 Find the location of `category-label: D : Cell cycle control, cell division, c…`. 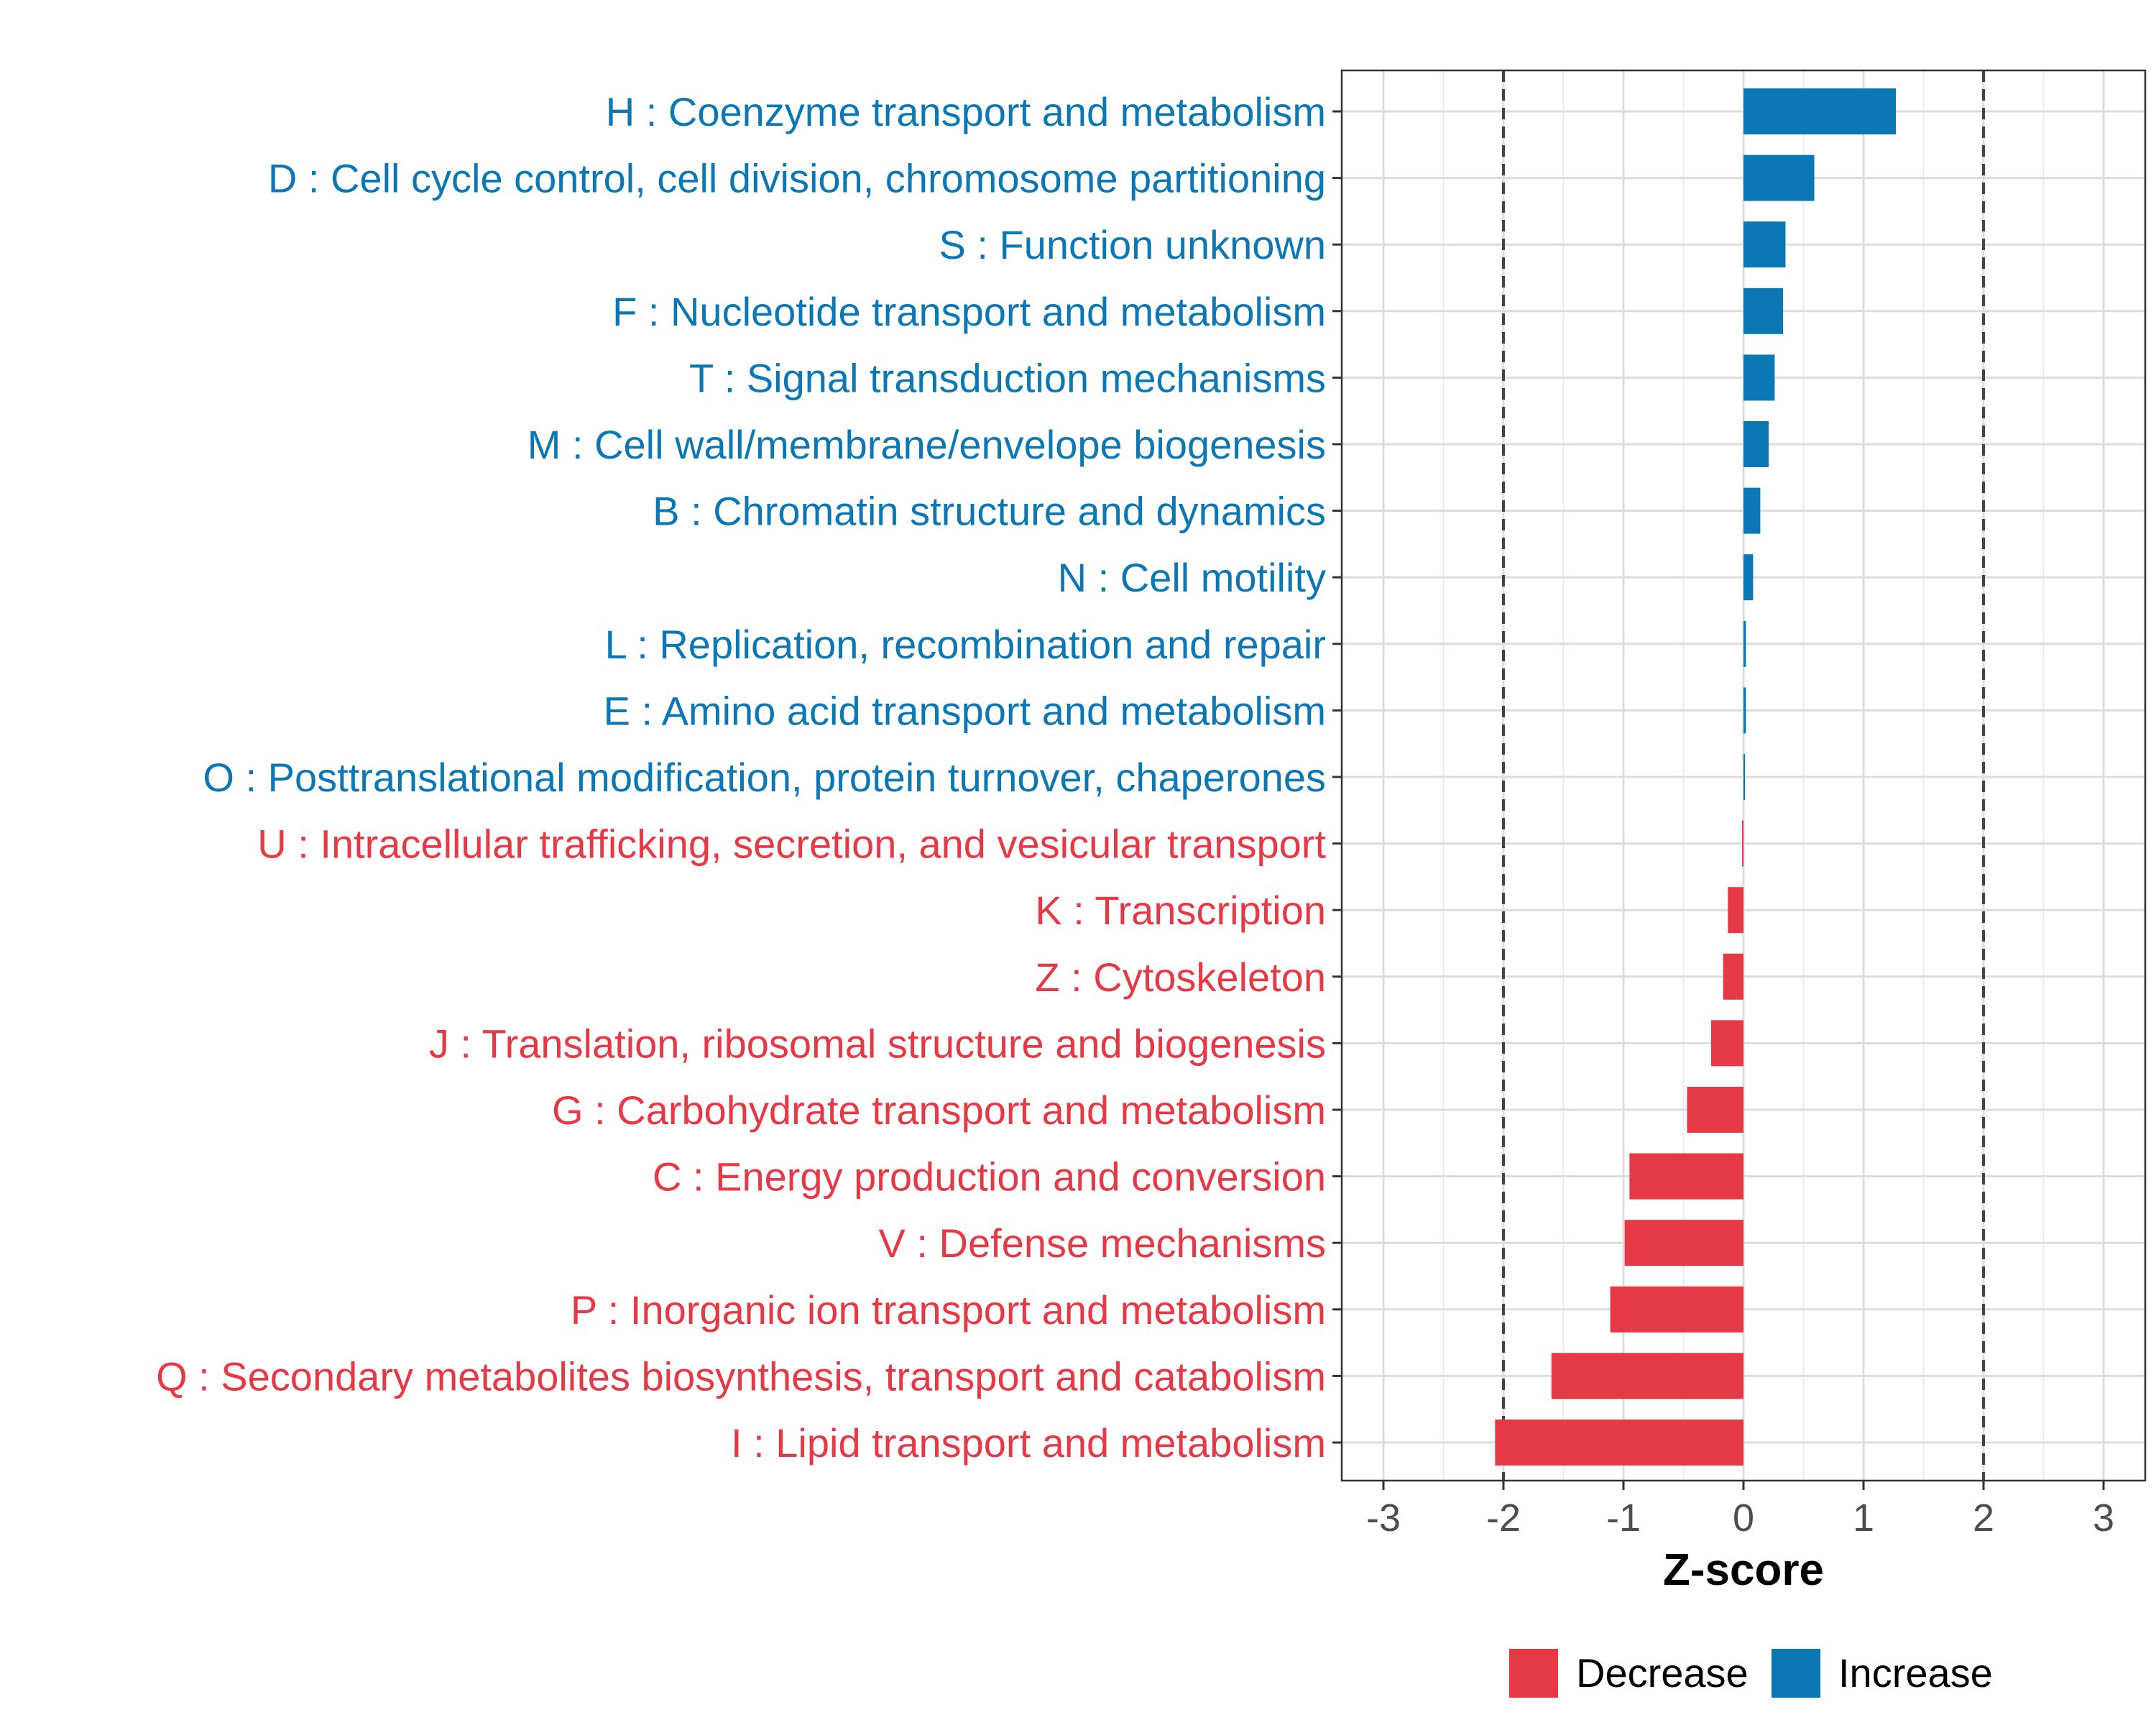

category-label: D : Cell cycle control, cell division, c… is located at coordinates (797, 178).